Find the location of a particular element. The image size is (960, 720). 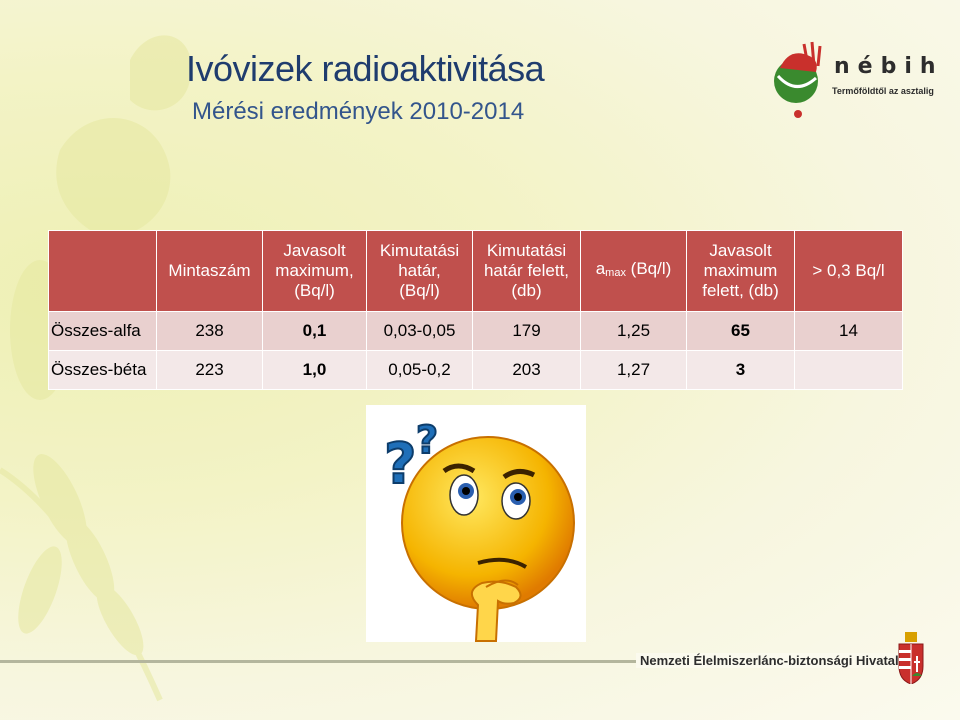

hungarian-coat-of-arms-icon is located at coordinates (911, 658).